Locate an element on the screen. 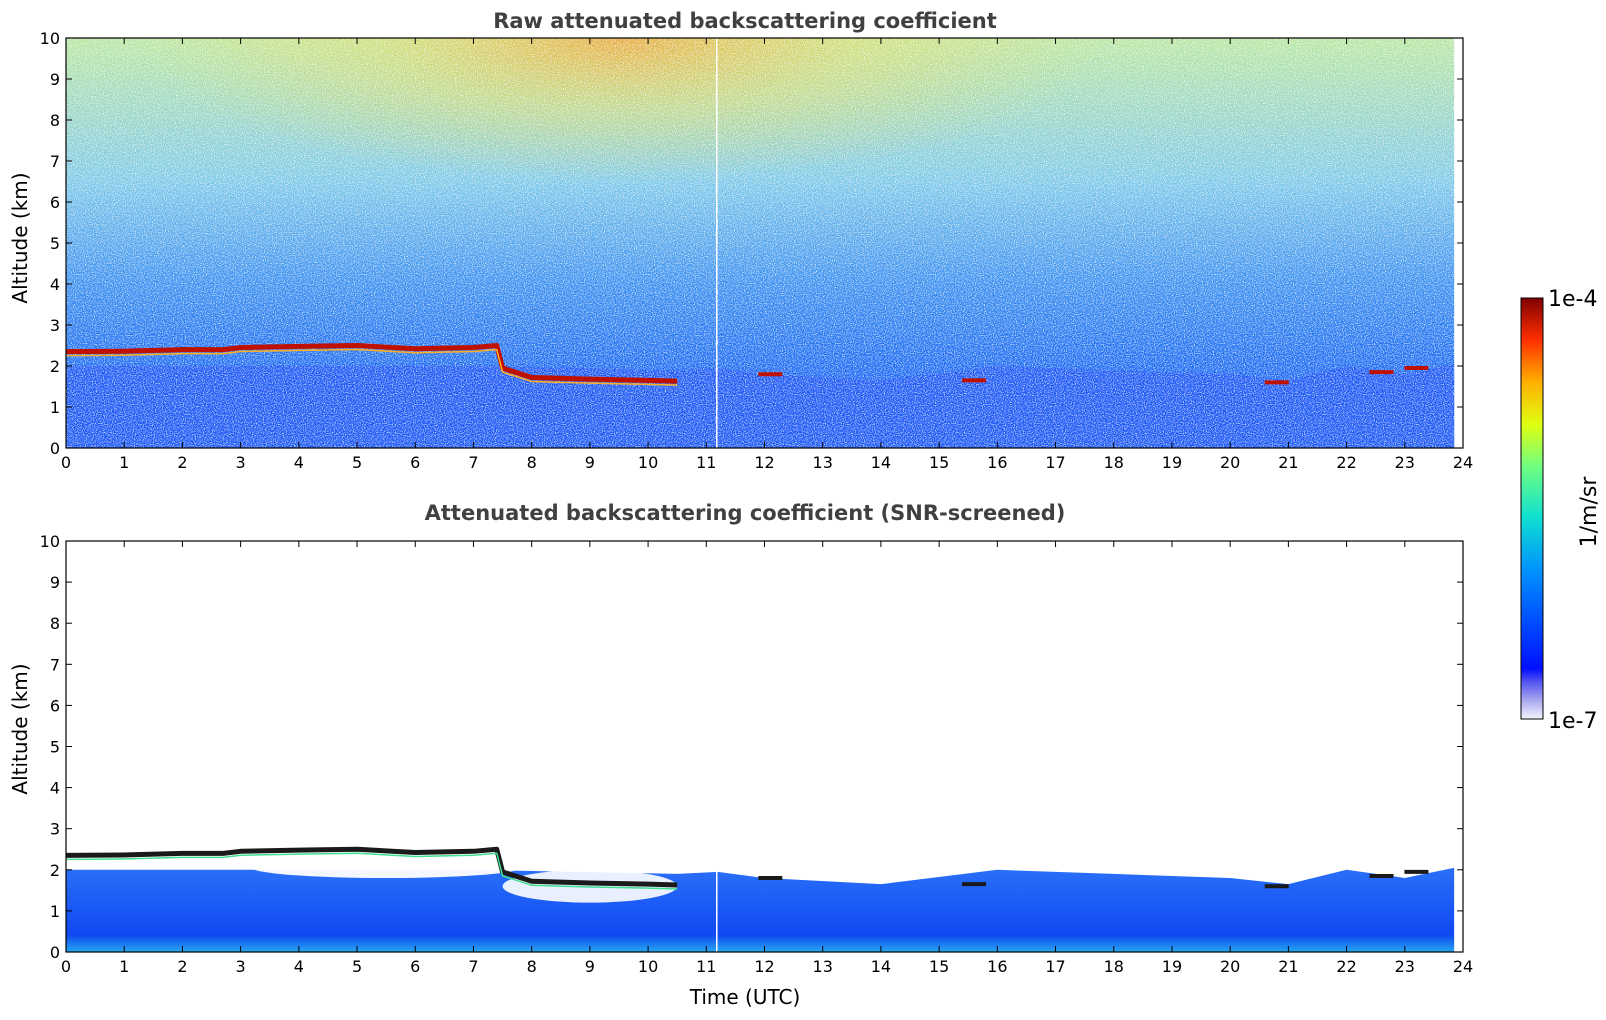 The width and height of the screenshot is (1606, 1020). screened-y-tick-label: 9 is located at coordinates (55, 582).